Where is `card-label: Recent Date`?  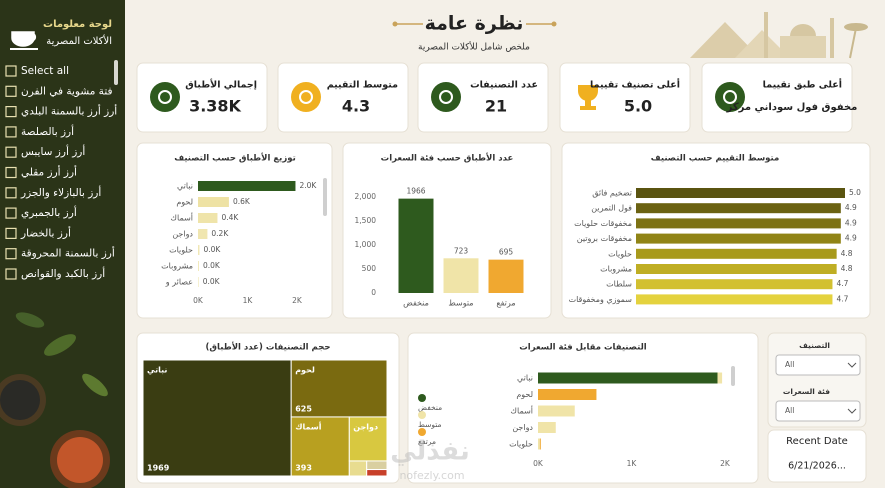 card-label: Recent Date is located at coordinates (817, 441).